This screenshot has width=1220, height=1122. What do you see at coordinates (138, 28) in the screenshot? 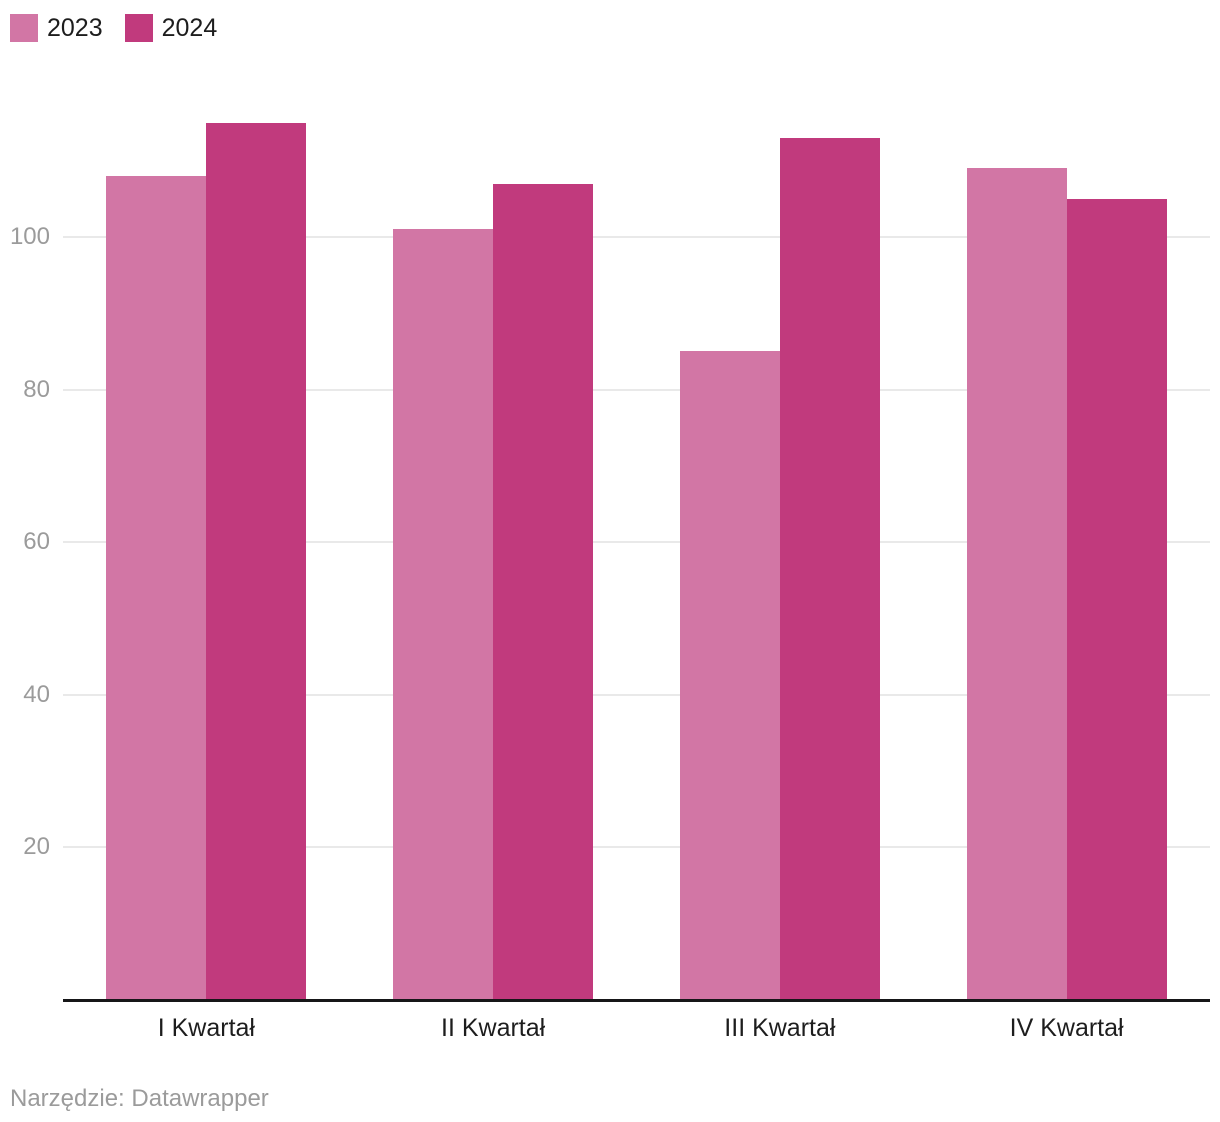
I see `legend-swatch-2024` at bounding box center [138, 28].